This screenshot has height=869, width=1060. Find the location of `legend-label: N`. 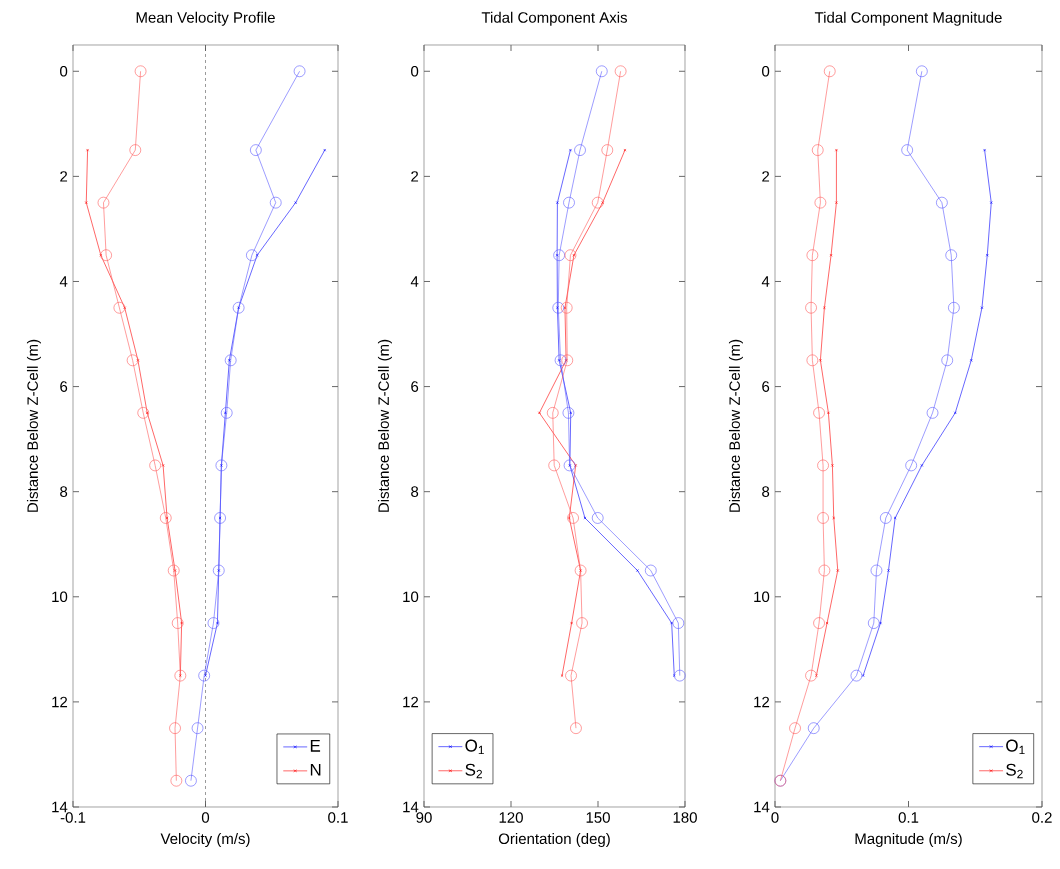

legend-label: N is located at coordinates (315, 769).